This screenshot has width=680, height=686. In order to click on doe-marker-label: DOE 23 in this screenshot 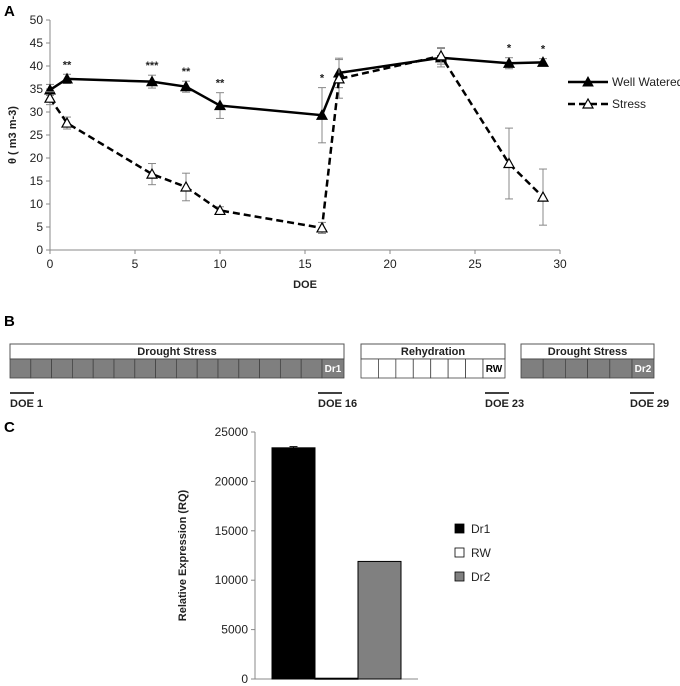, I will do `click(504, 404)`.